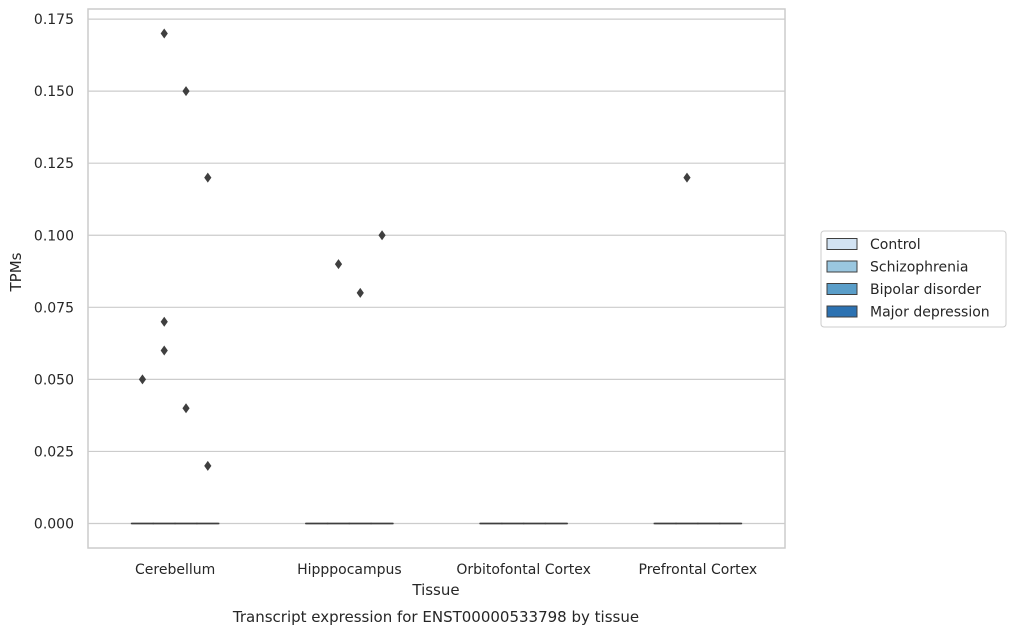 This screenshot has width=1017, height=634. Describe the element at coordinates (54, 236) in the screenshot. I see `y-tick-label: 0.100` at that location.